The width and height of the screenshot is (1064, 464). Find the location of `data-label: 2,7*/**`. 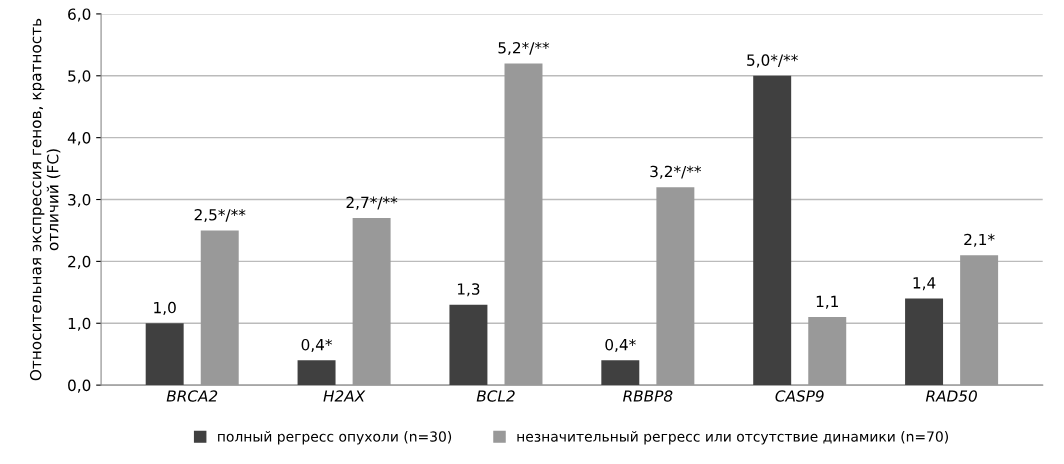

data-label: 2,7*/** is located at coordinates (372, 203).